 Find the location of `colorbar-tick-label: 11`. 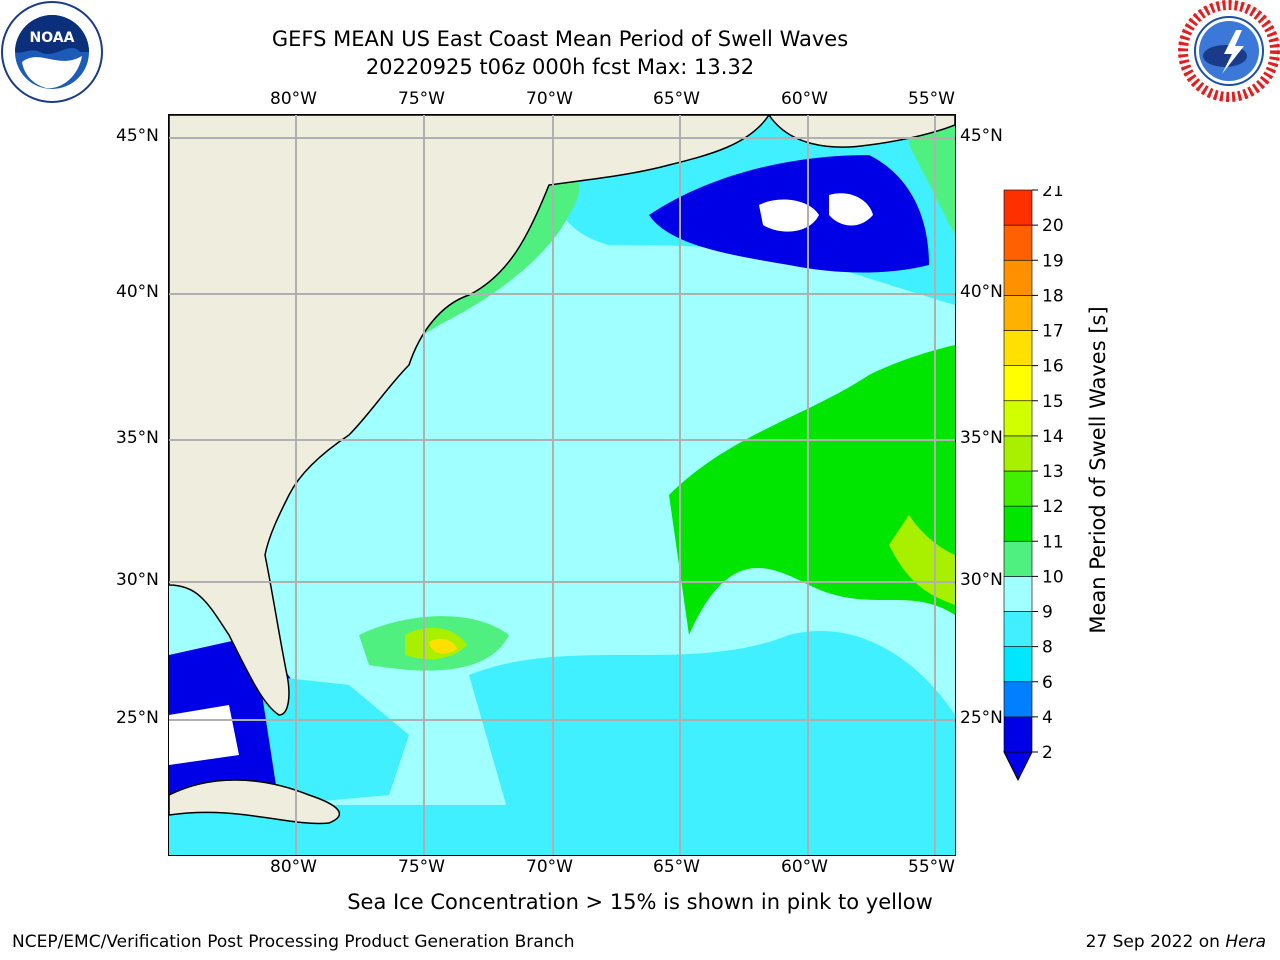

colorbar-tick-label: 11 is located at coordinates (1053, 542).